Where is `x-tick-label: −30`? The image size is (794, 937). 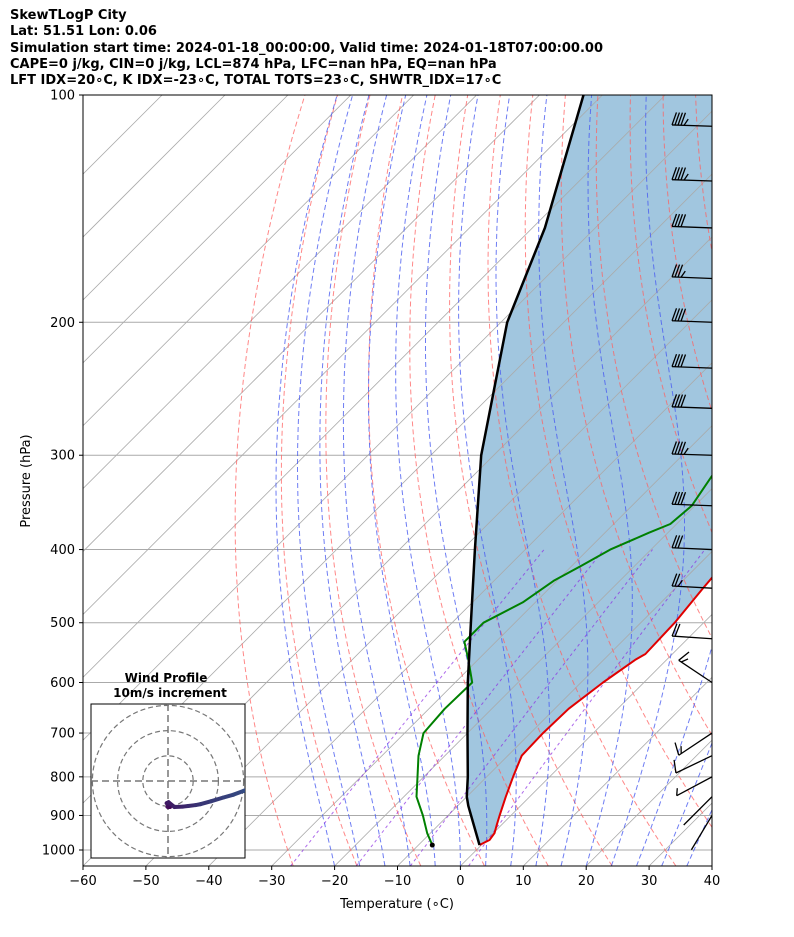
x-tick-label: −30 is located at coordinates (271, 881).